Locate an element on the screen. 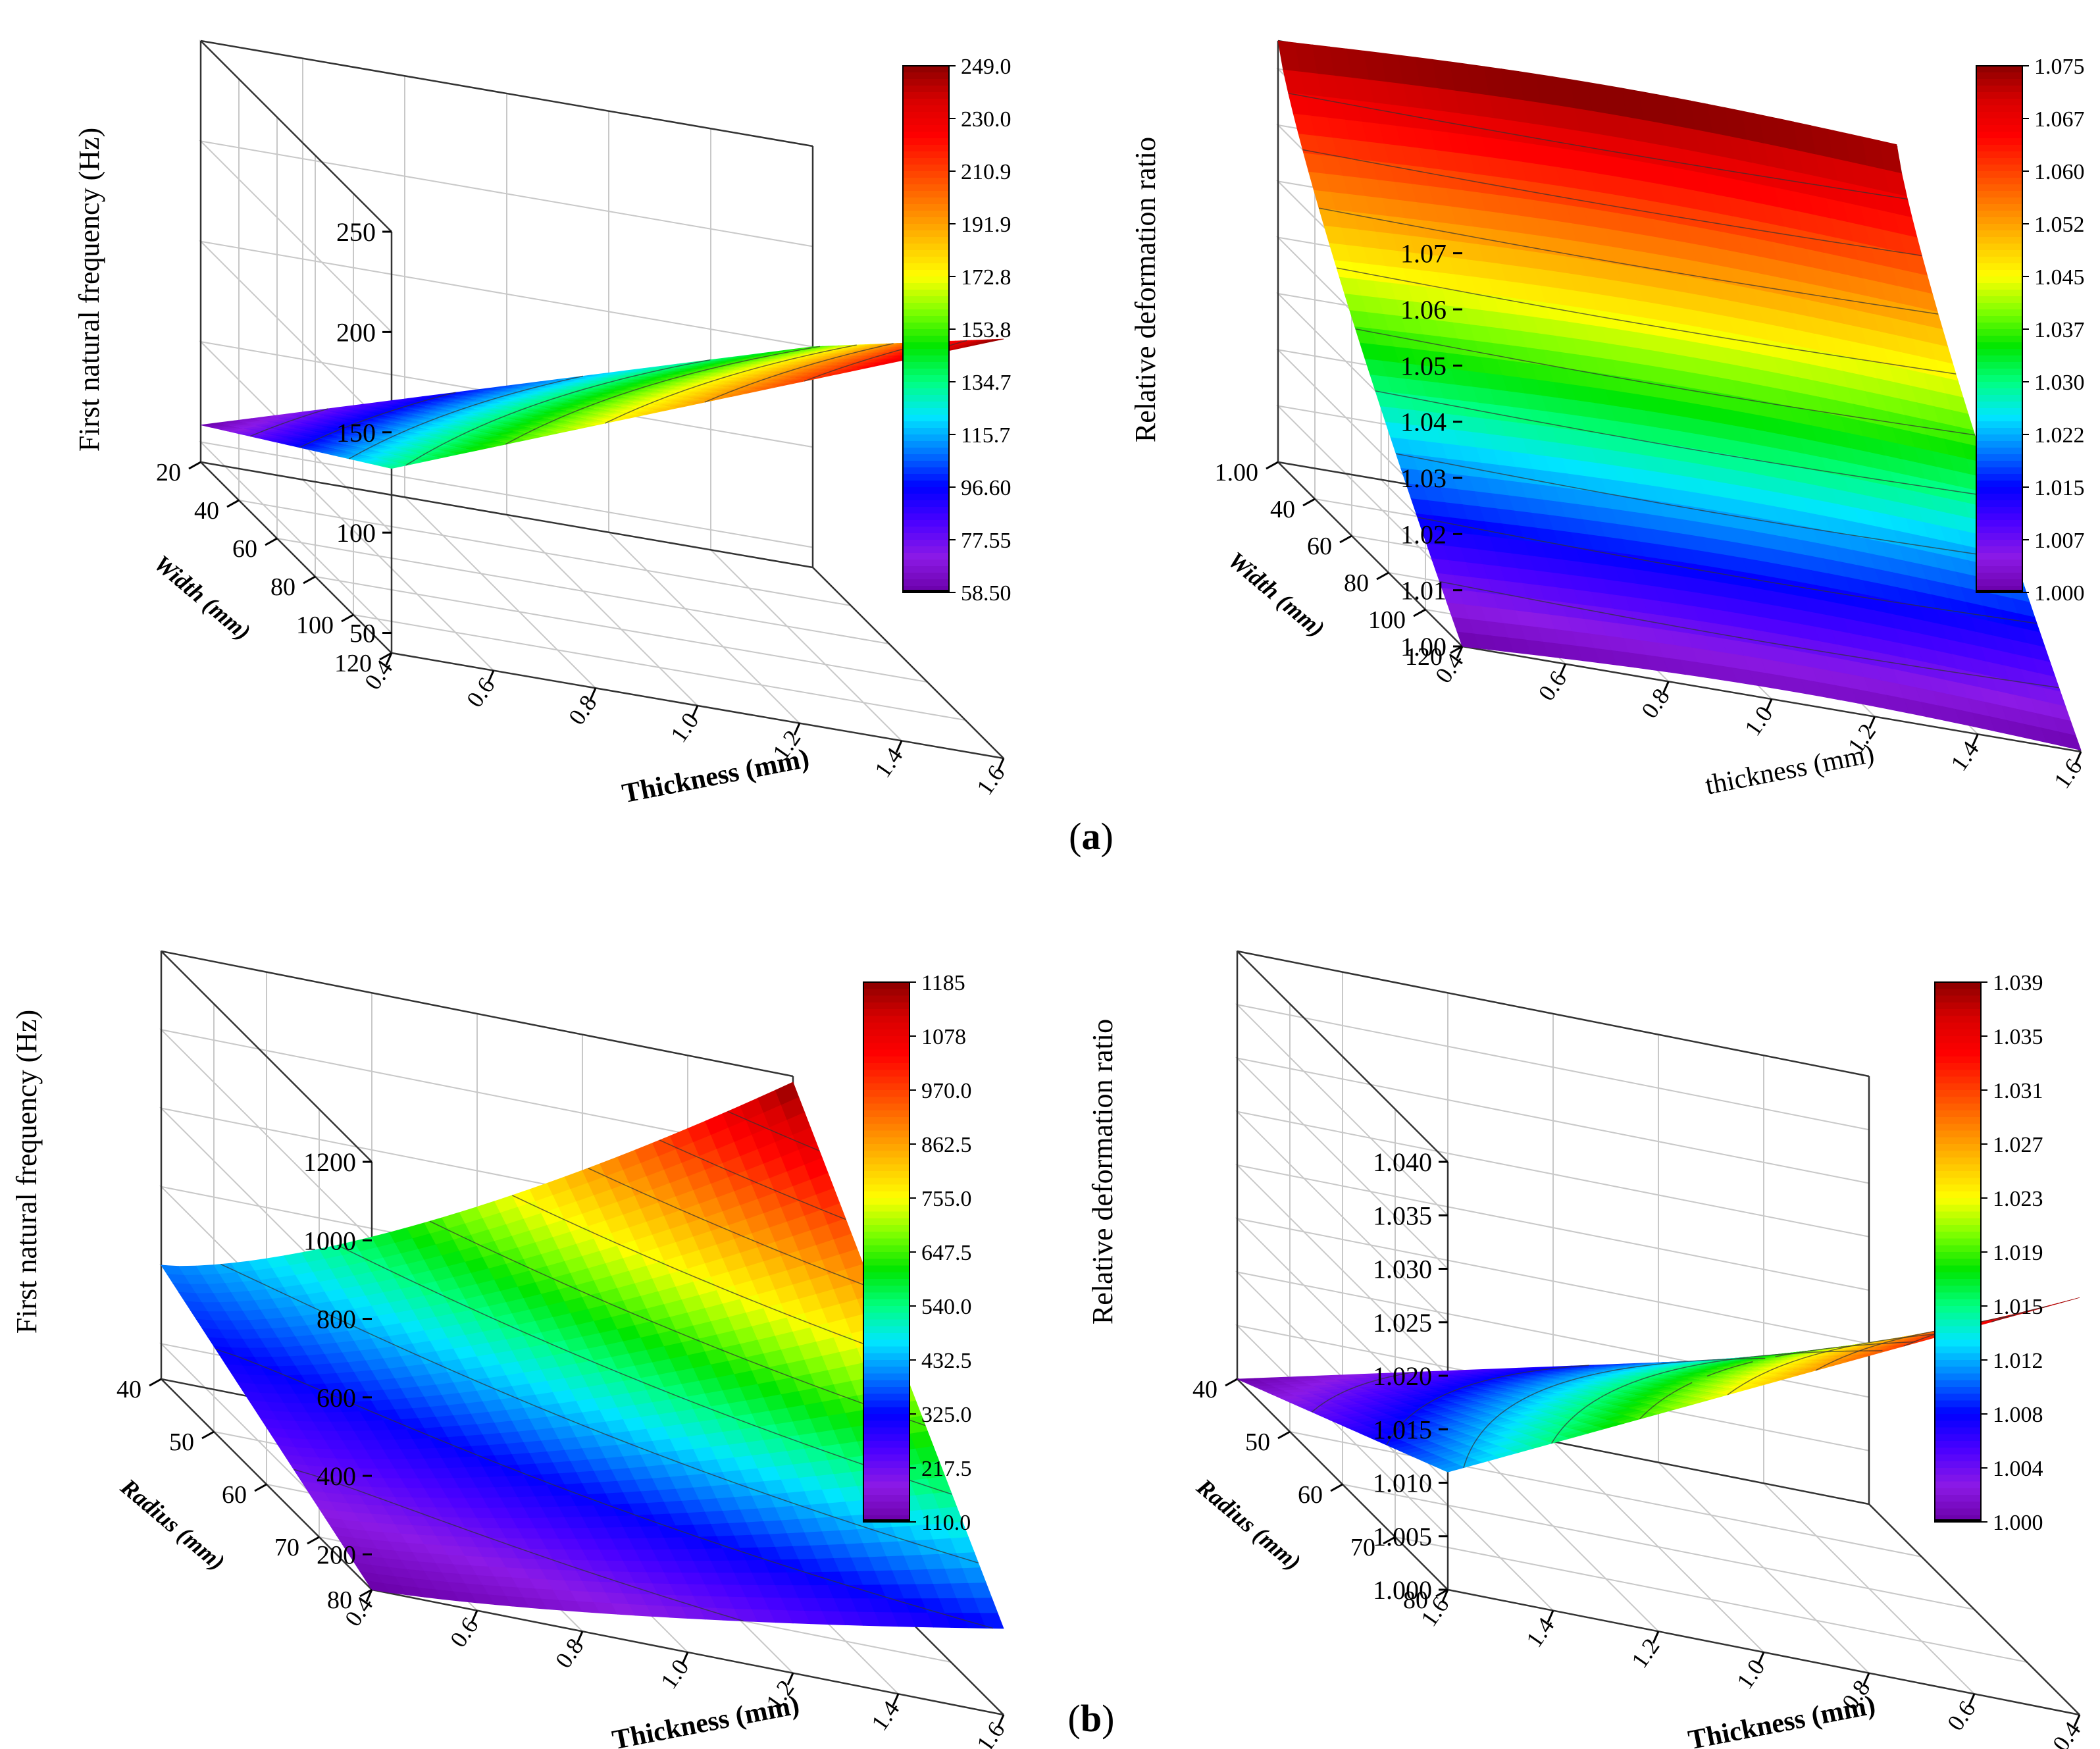 The image size is (2100, 1749). colorbar-label: 1.075 is located at coordinates (2059, 67).